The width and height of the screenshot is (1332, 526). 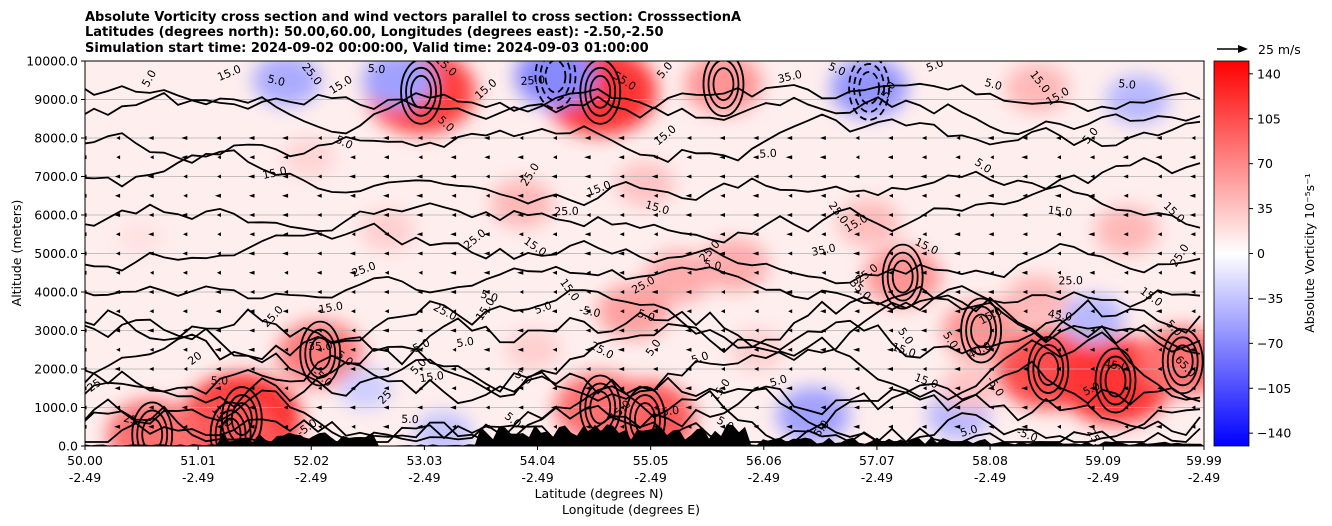 What do you see at coordinates (993, 84) in the screenshot?
I see `contour-label-15: 5.0` at bounding box center [993, 84].